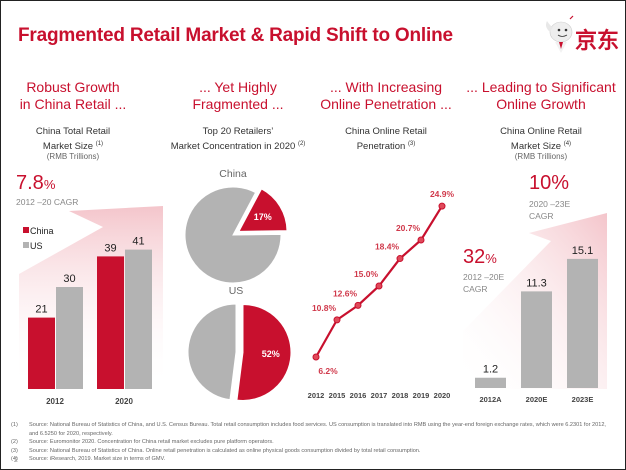 The height and width of the screenshot is (470, 626). I want to click on bar-china-2020, so click(110, 322).